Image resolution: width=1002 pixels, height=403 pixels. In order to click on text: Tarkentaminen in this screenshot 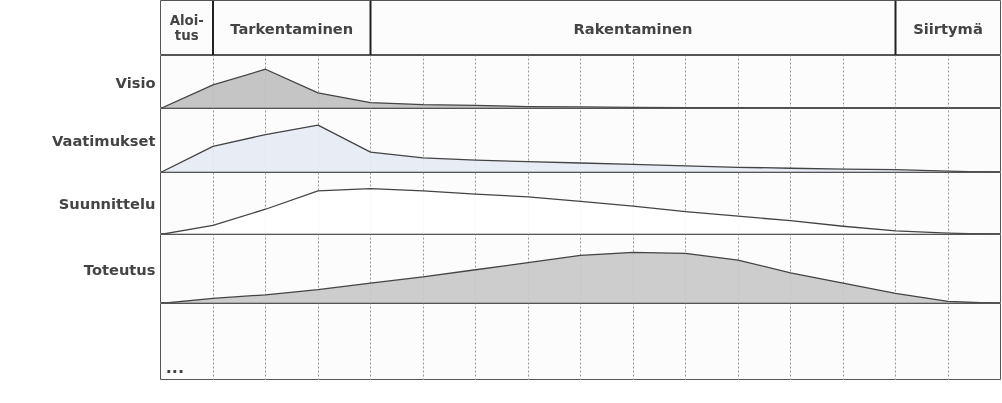, I will do `click(292, 28)`.